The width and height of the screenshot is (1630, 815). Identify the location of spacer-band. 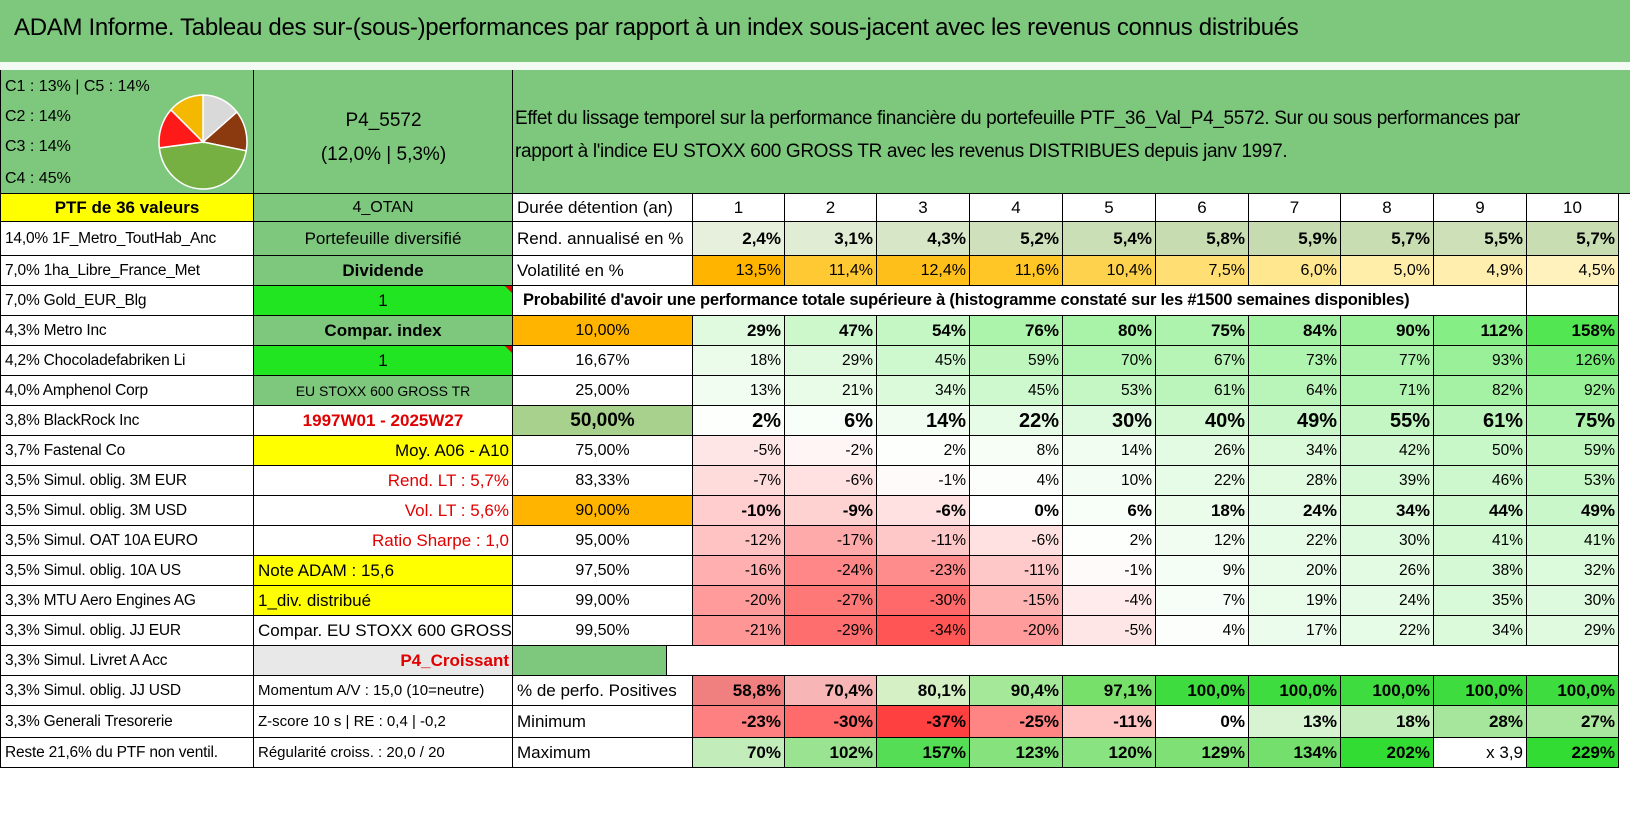
(815, 66).